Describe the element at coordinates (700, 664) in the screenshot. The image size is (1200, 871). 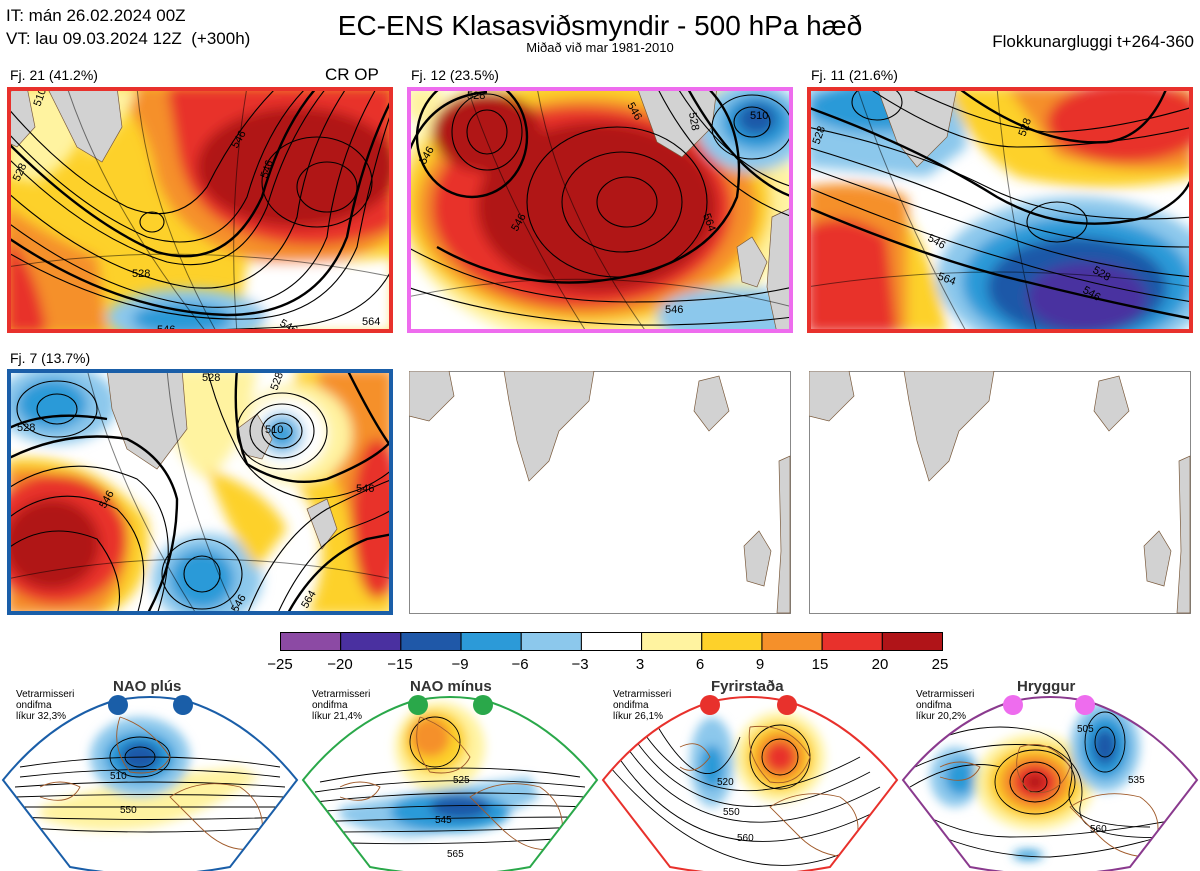
I see `colorbar-tick: 6` at that location.